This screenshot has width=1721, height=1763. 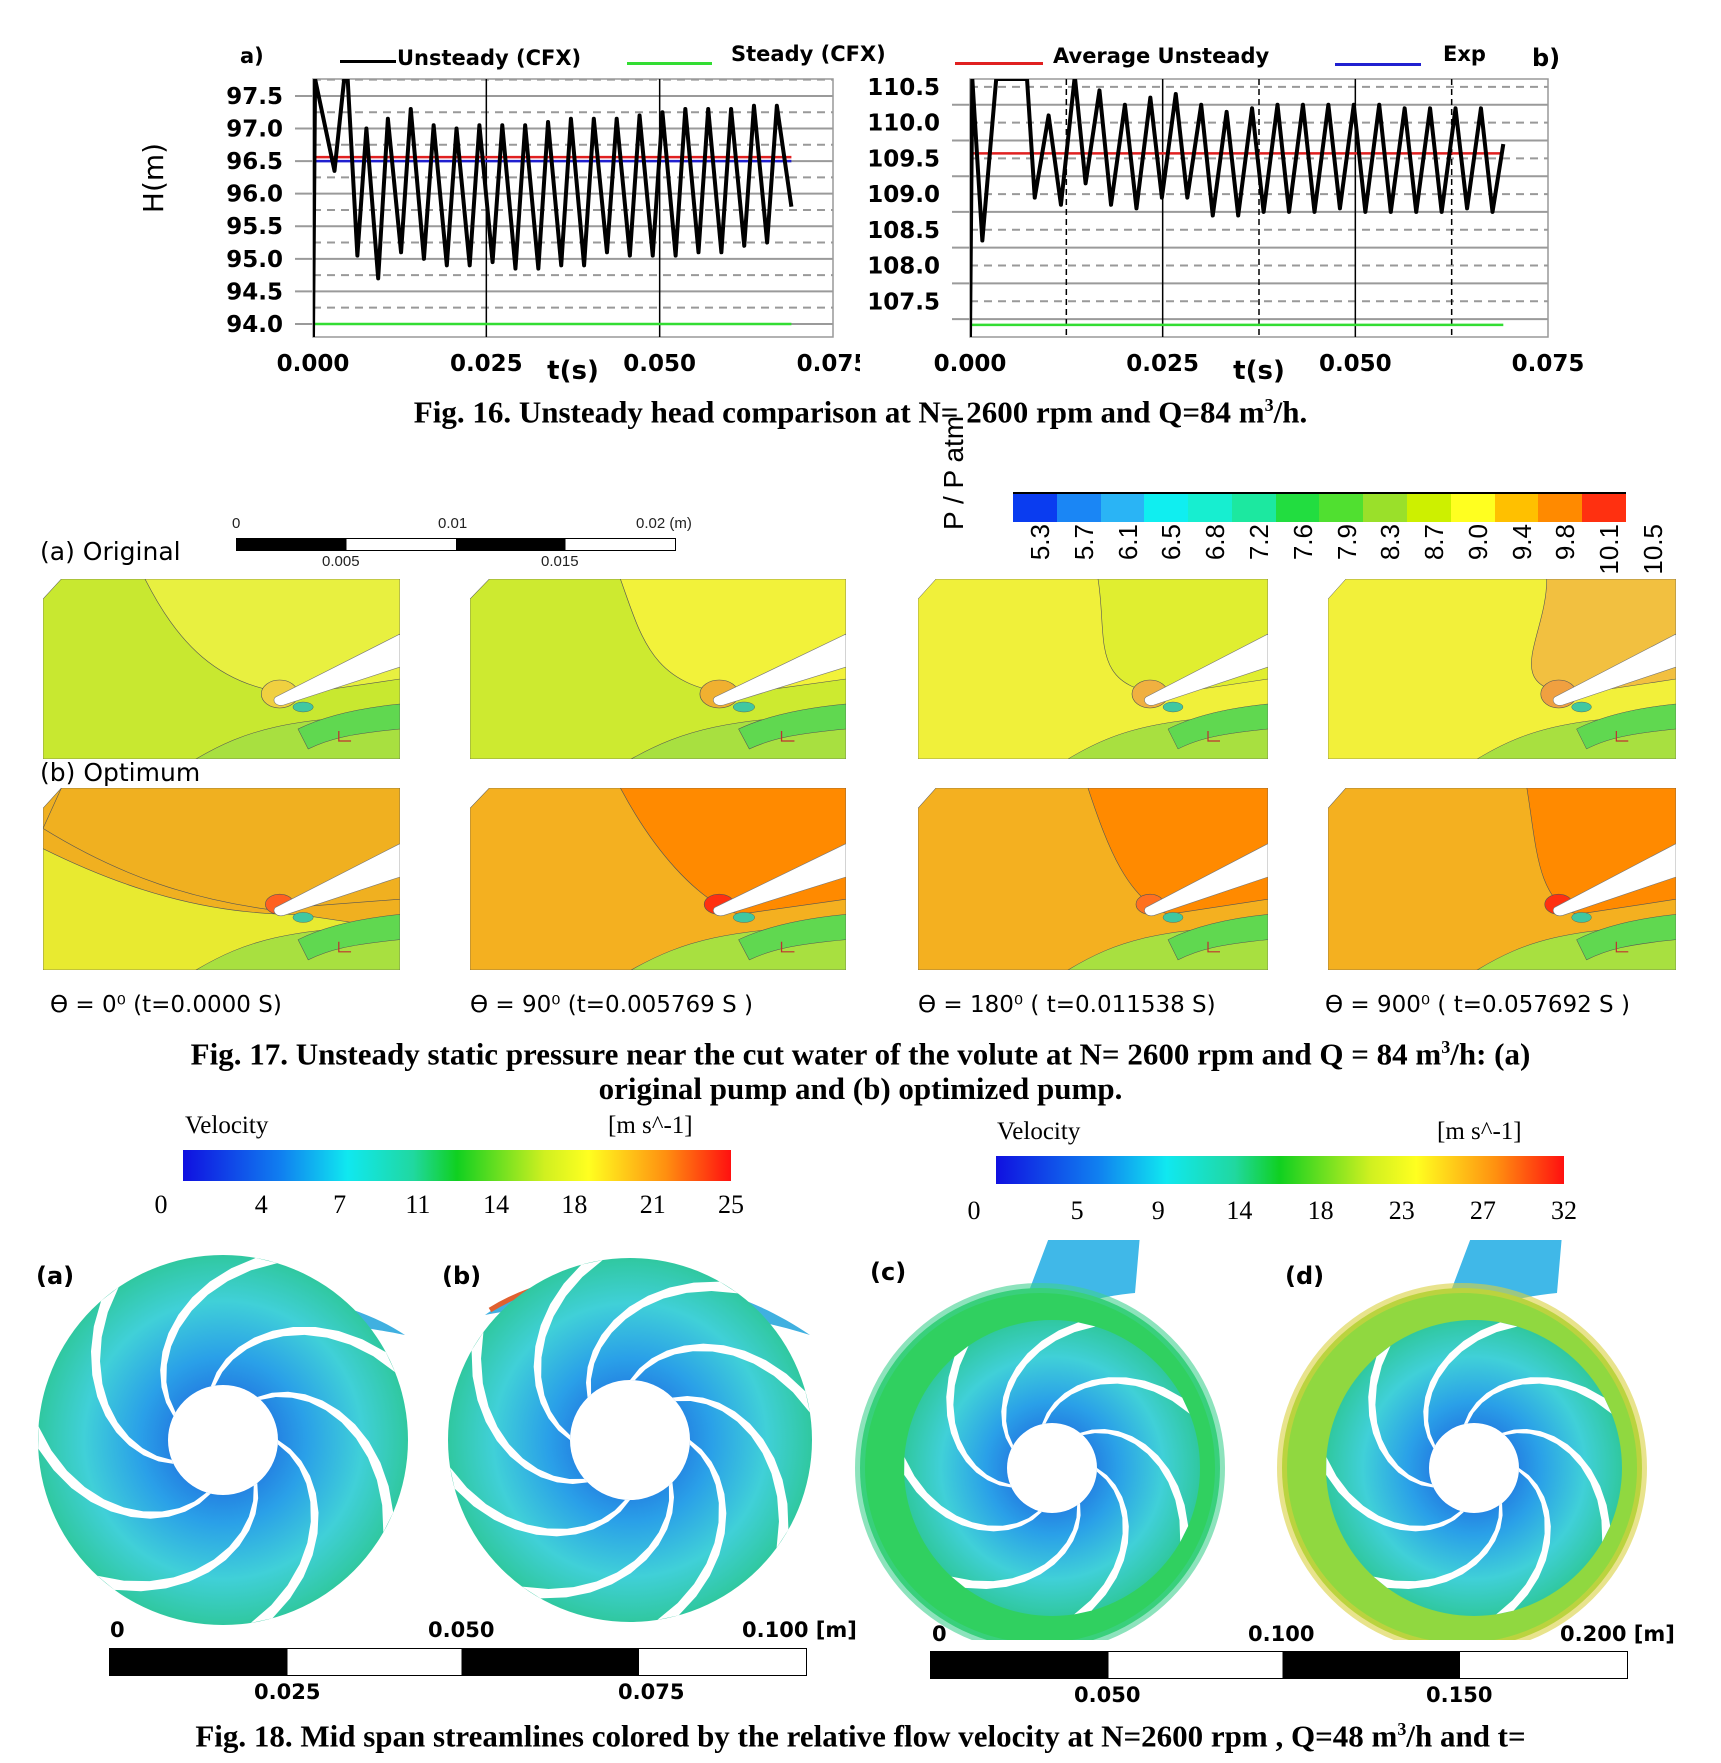 What do you see at coordinates (1546, 58) in the screenshot?
I see `chart-b-panel-label: b)` at bounding box center [1546, 58].